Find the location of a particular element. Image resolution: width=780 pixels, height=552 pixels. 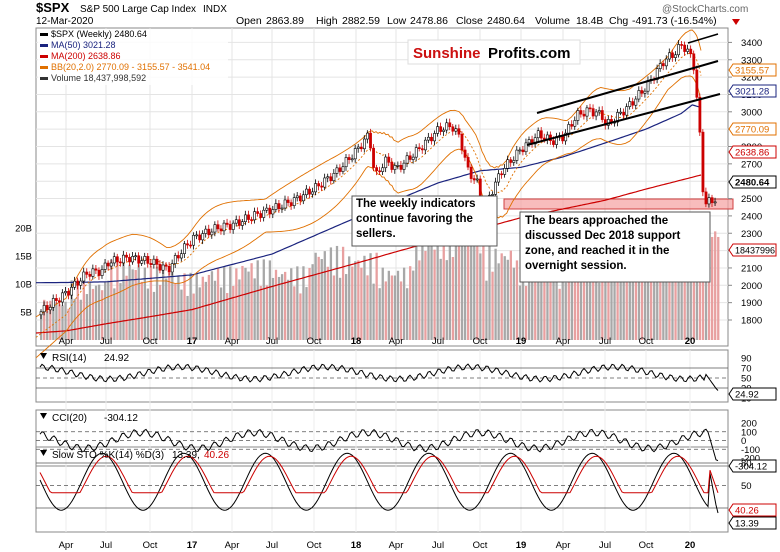

low-value: 2478.86 is located at coordinates (429, 21).